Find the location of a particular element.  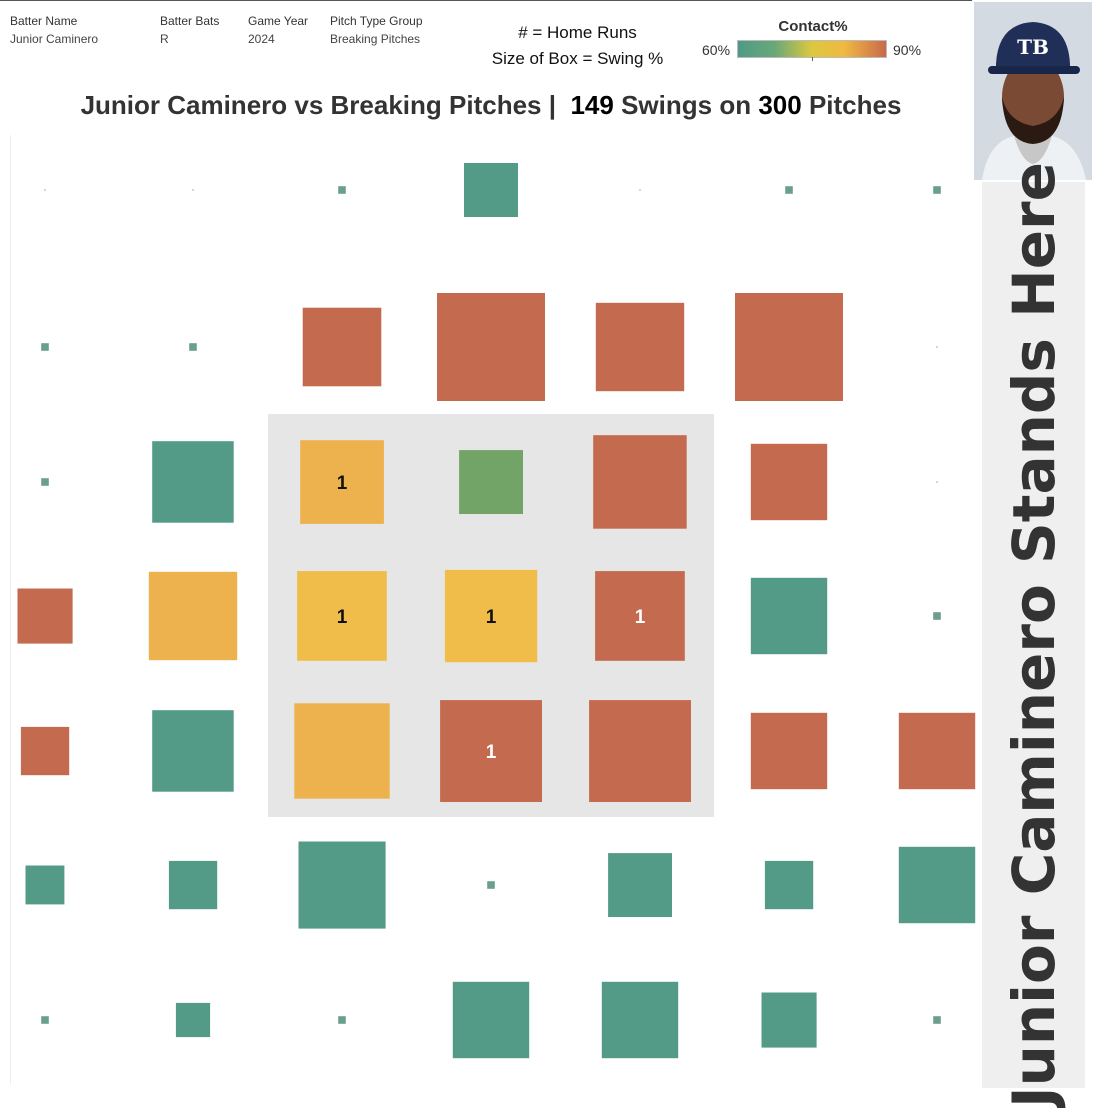

zone-cell-r5-c5 is located at coordinates (789, 885).